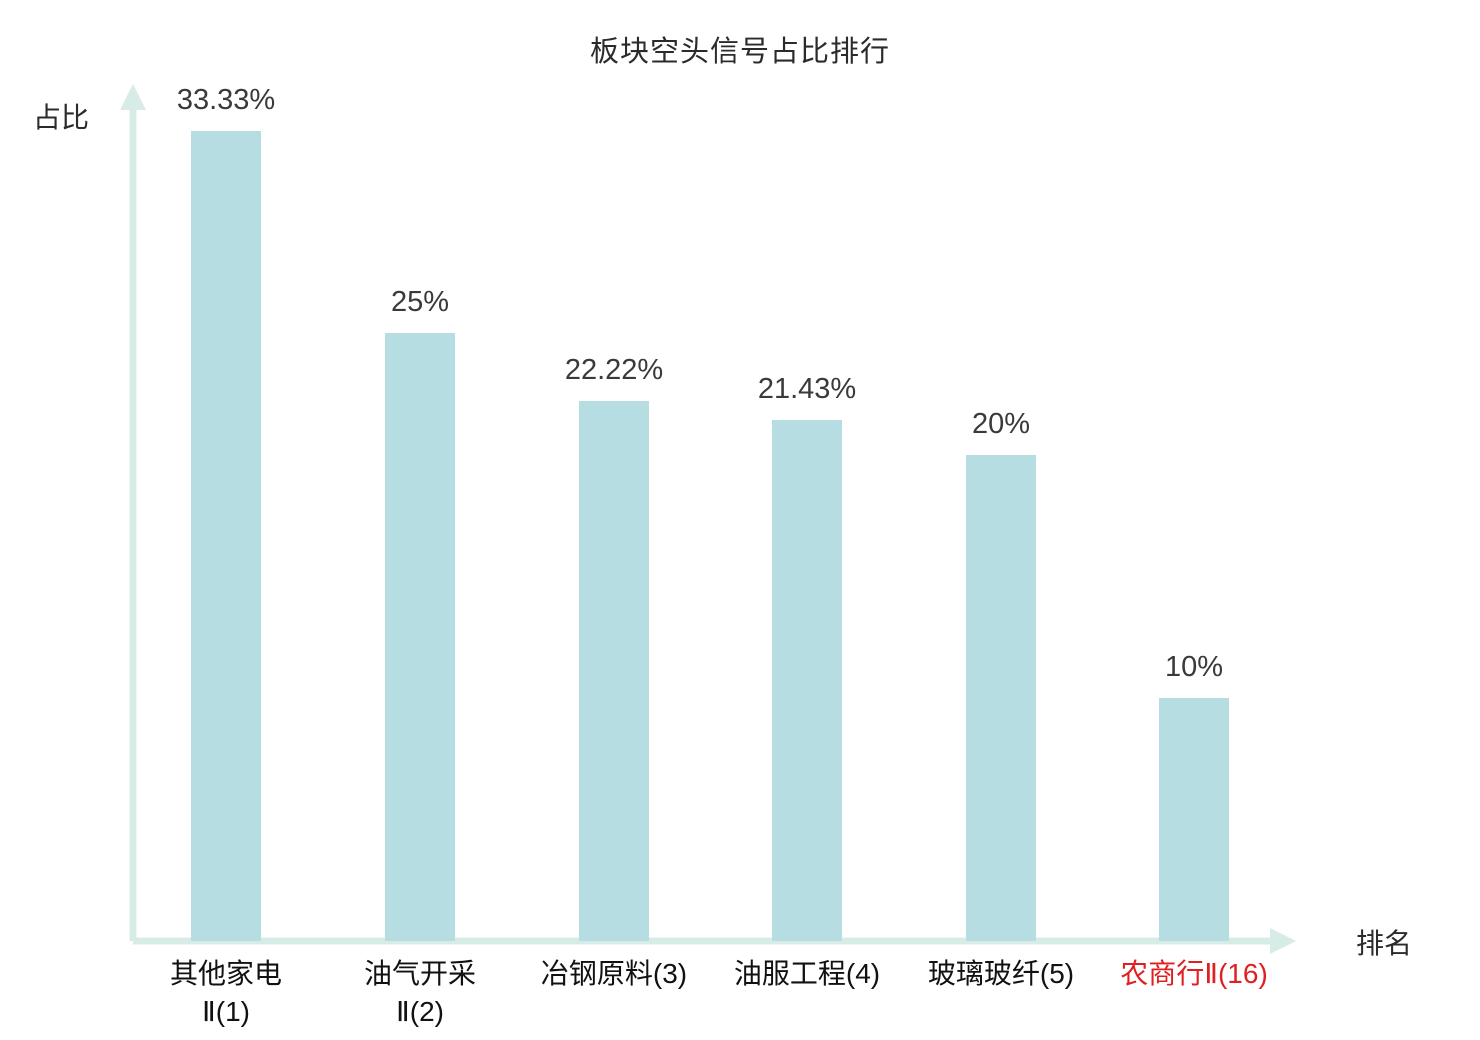  I want to click on bar-value-label: 22.22%, so click(614, 370).